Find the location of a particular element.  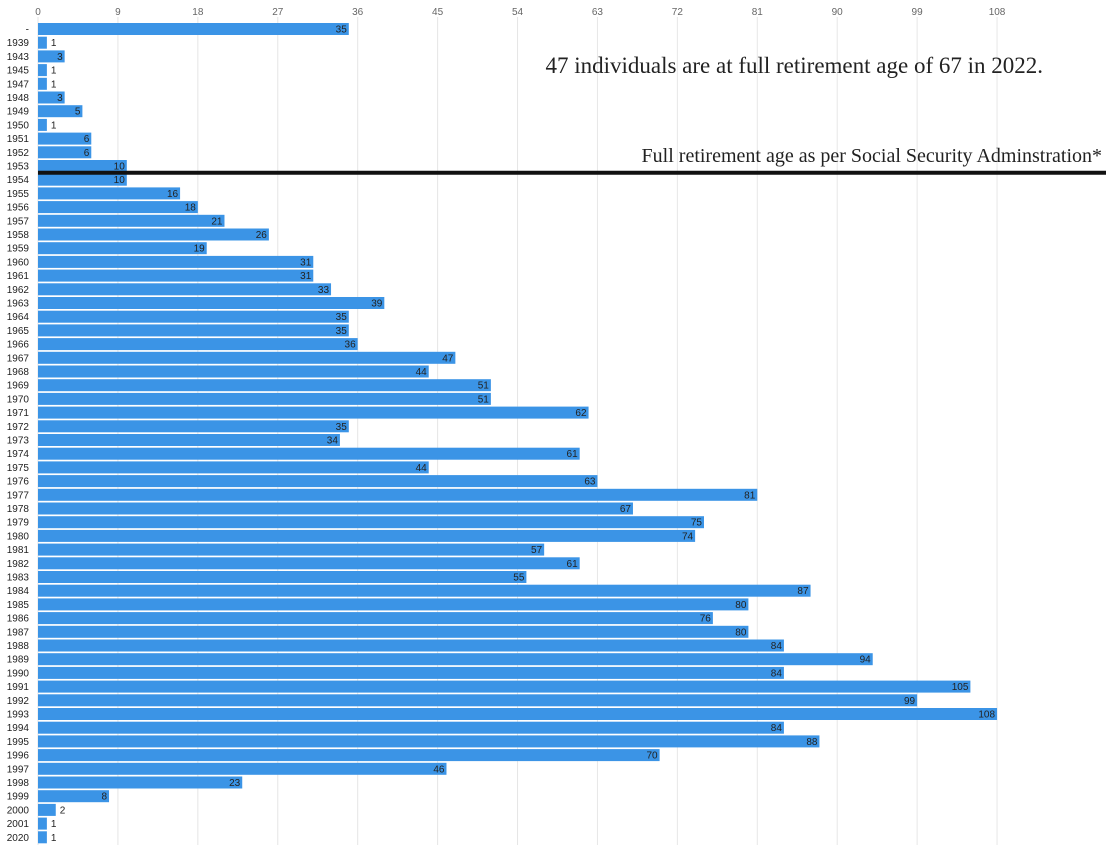

bar-1994 is located at coordinates (411, 727).